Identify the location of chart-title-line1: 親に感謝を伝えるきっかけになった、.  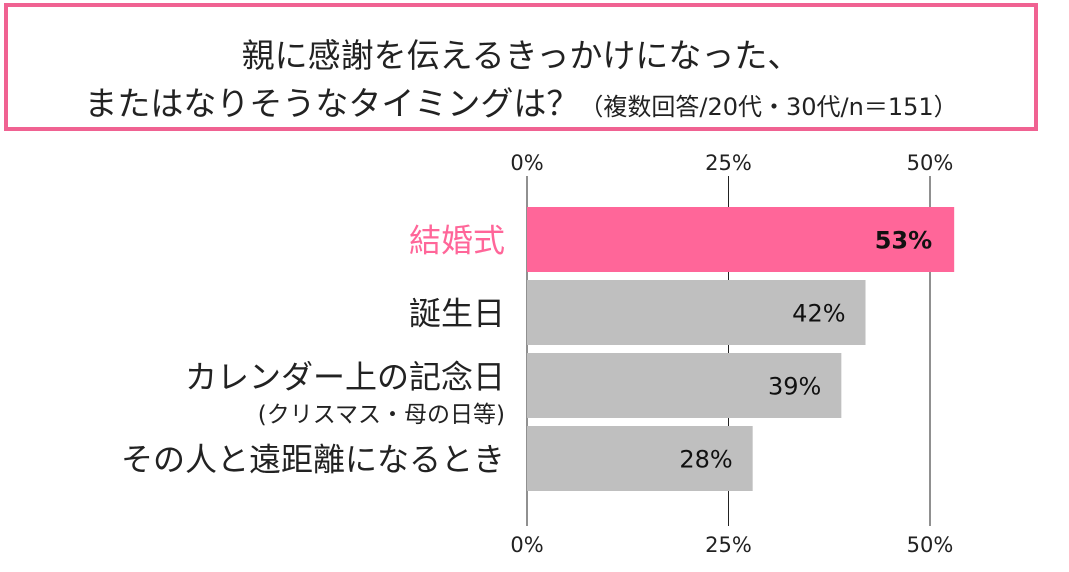
(521, 55).